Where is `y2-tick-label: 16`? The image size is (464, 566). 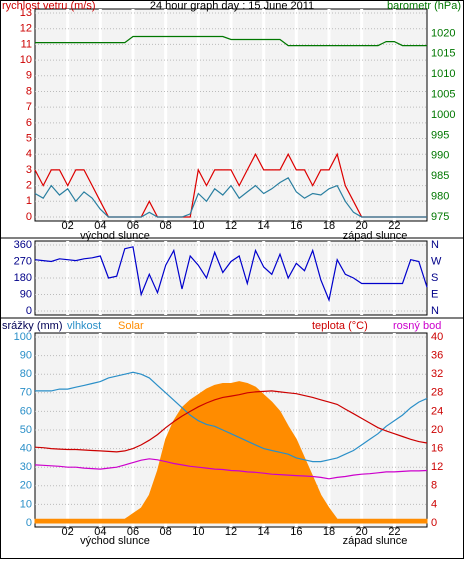 y2-tick-label: 16 is located at coordinates (437, 449).